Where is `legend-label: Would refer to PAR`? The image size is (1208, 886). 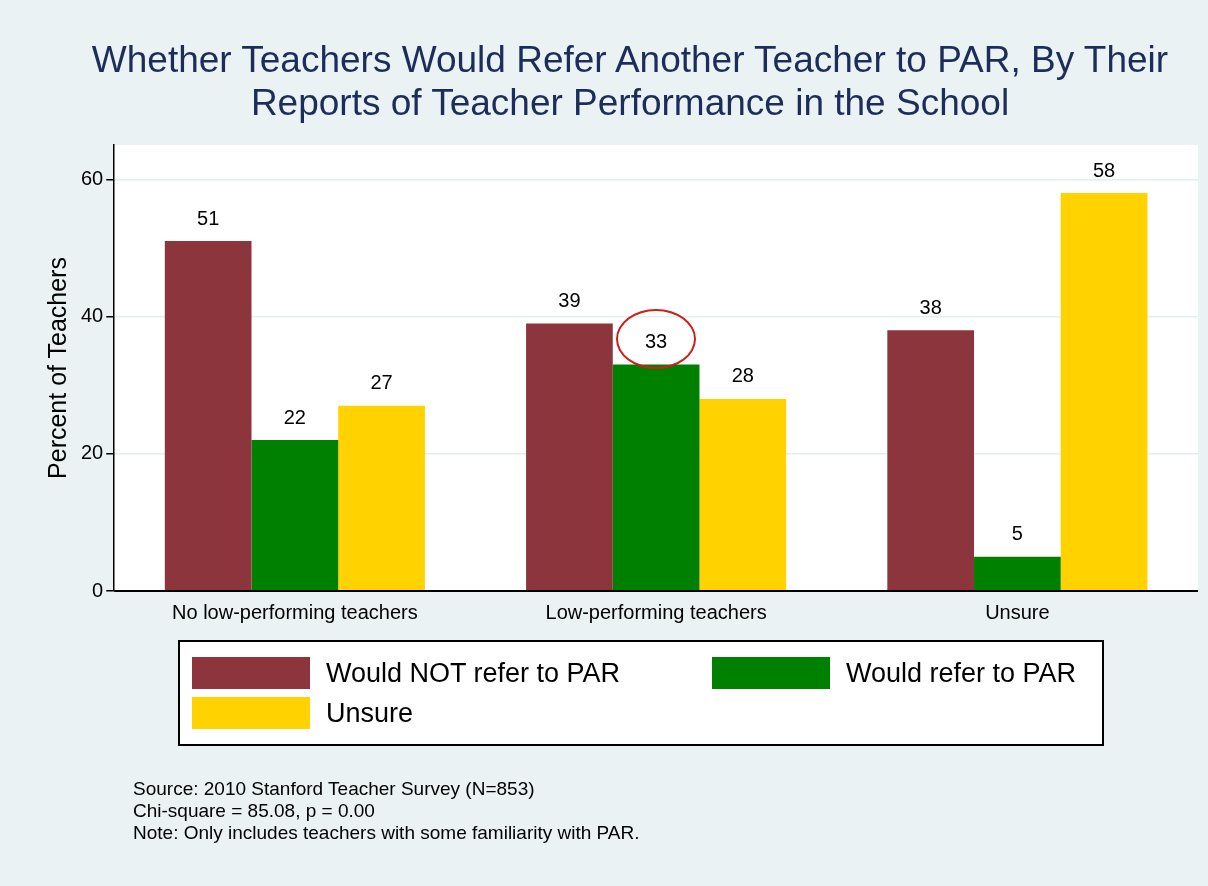
legend-label: Would refer to PAR is located at coordinates (961, 673).